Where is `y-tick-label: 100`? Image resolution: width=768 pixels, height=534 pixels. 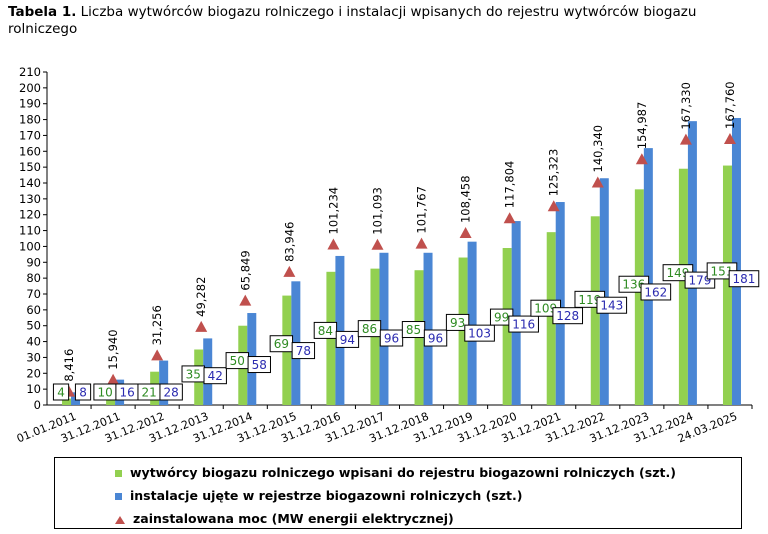 y-tick-label: 100 is located at coordinates (30, 246).